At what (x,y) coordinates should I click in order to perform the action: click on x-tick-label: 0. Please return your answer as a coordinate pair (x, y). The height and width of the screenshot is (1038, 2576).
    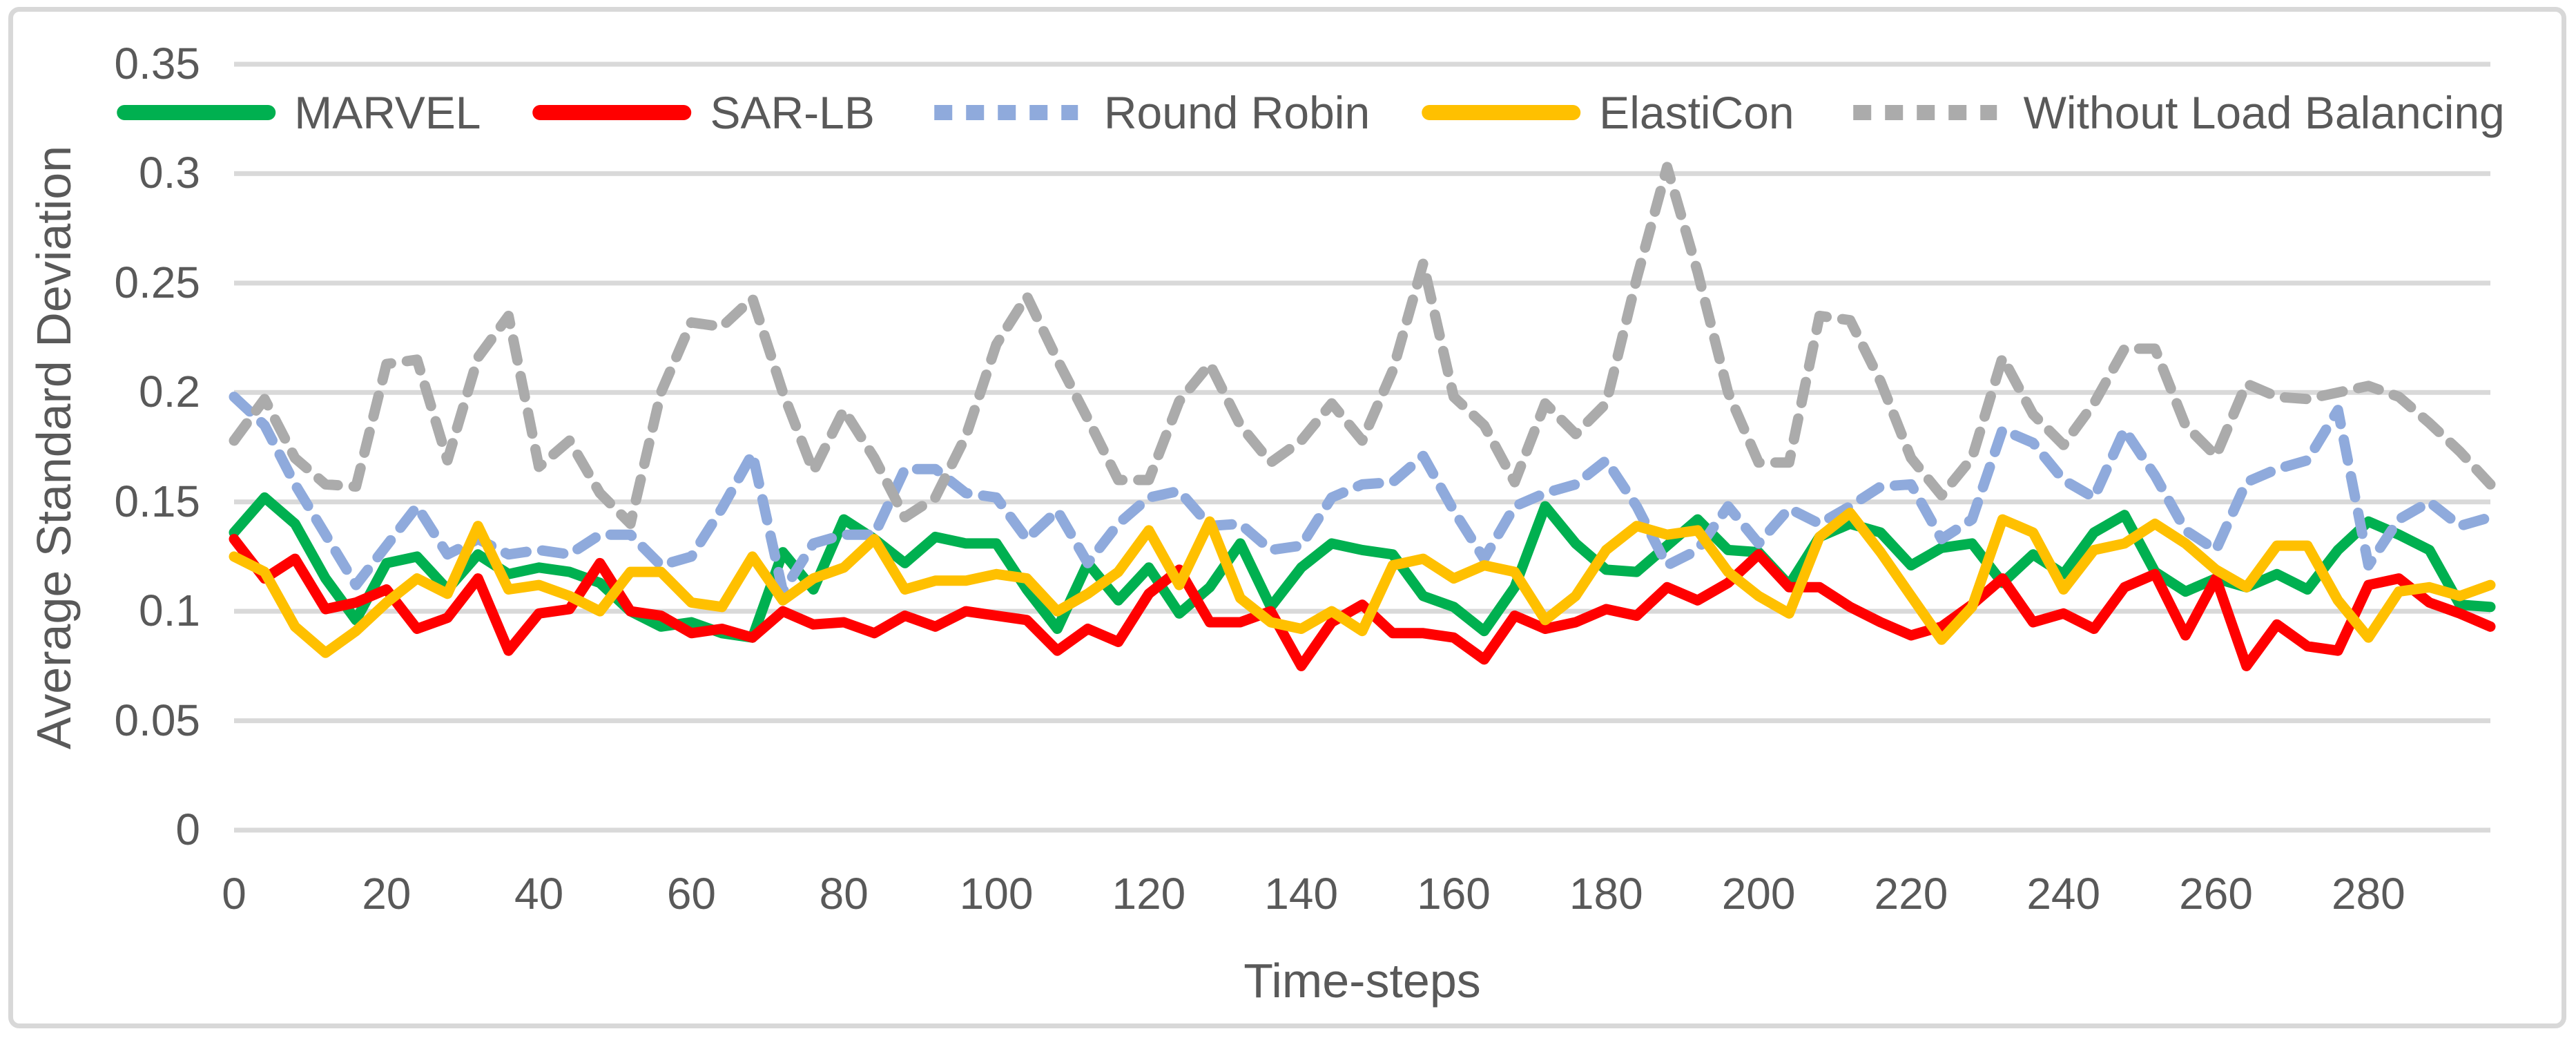
    Looking at the image, I should click on (234, 894).